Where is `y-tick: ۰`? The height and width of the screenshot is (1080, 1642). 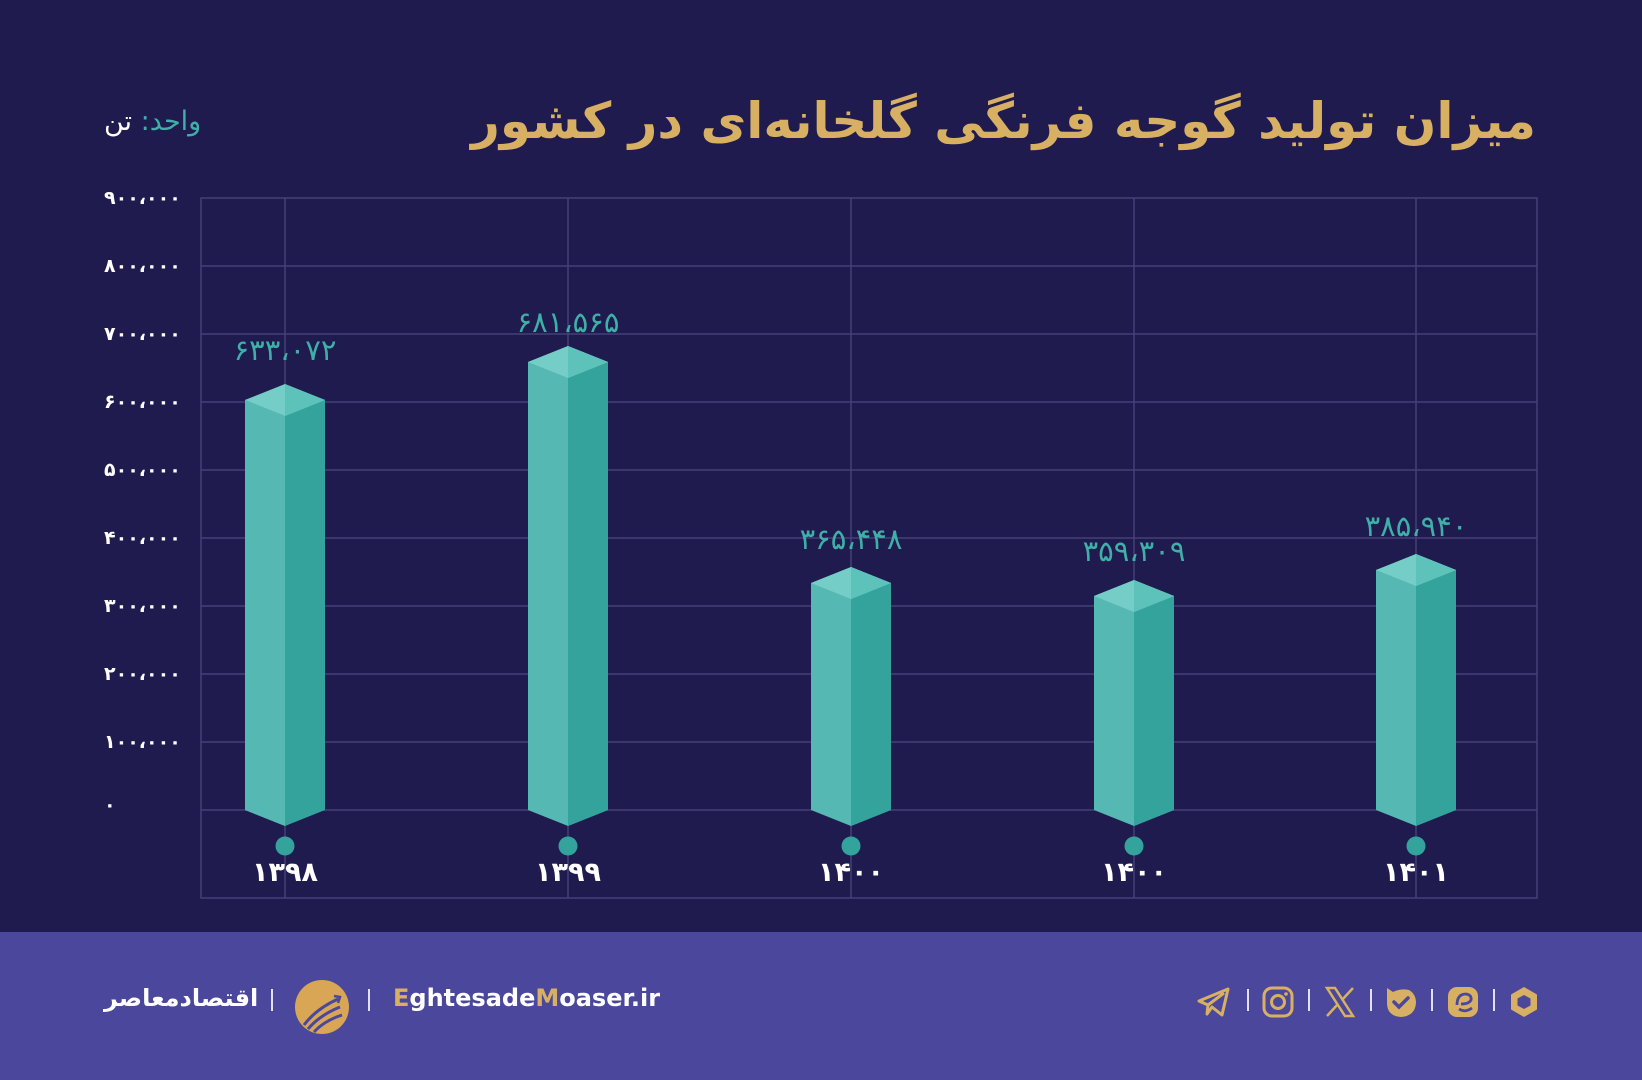 y-tick: ۰ is located at coordinates (110, 805).